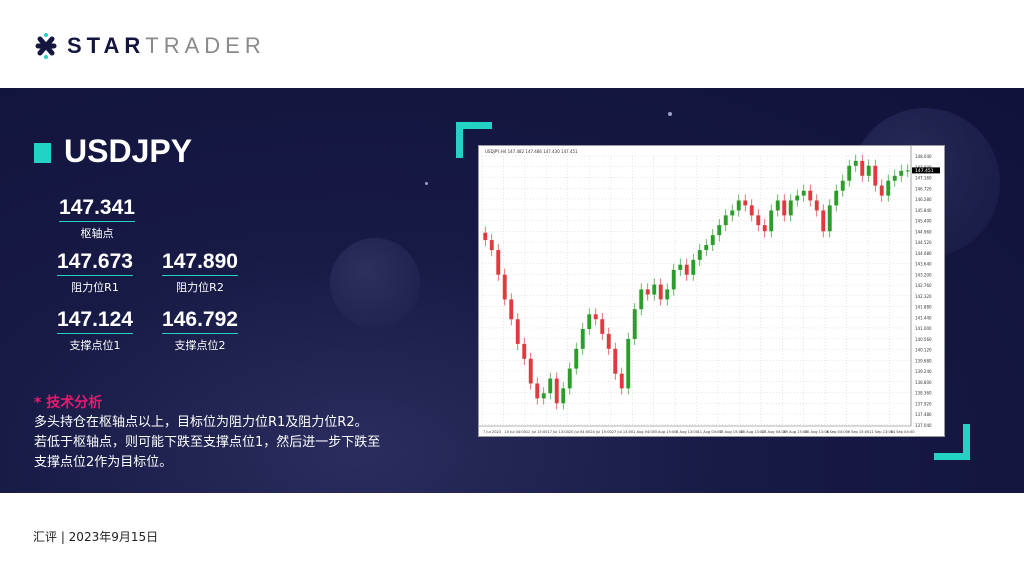 The image size is (1024, 576). What do you see at coordinates (492, 432) in the screenshot?
I see `x-tick-label: 7 Jul 2023` at bounding box center [492, 432].